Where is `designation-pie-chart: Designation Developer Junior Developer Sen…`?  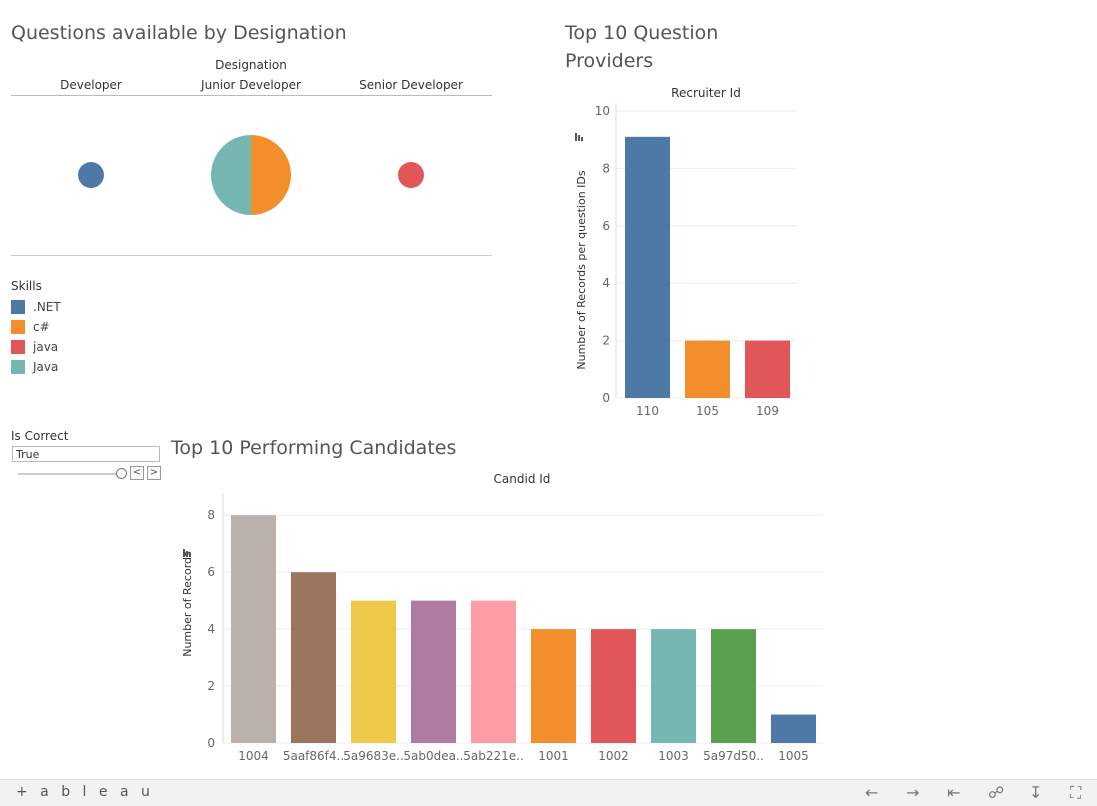 designation-pie-chart: Designation Developer Junior Developer Sen… is located at coordinates (250, 157).